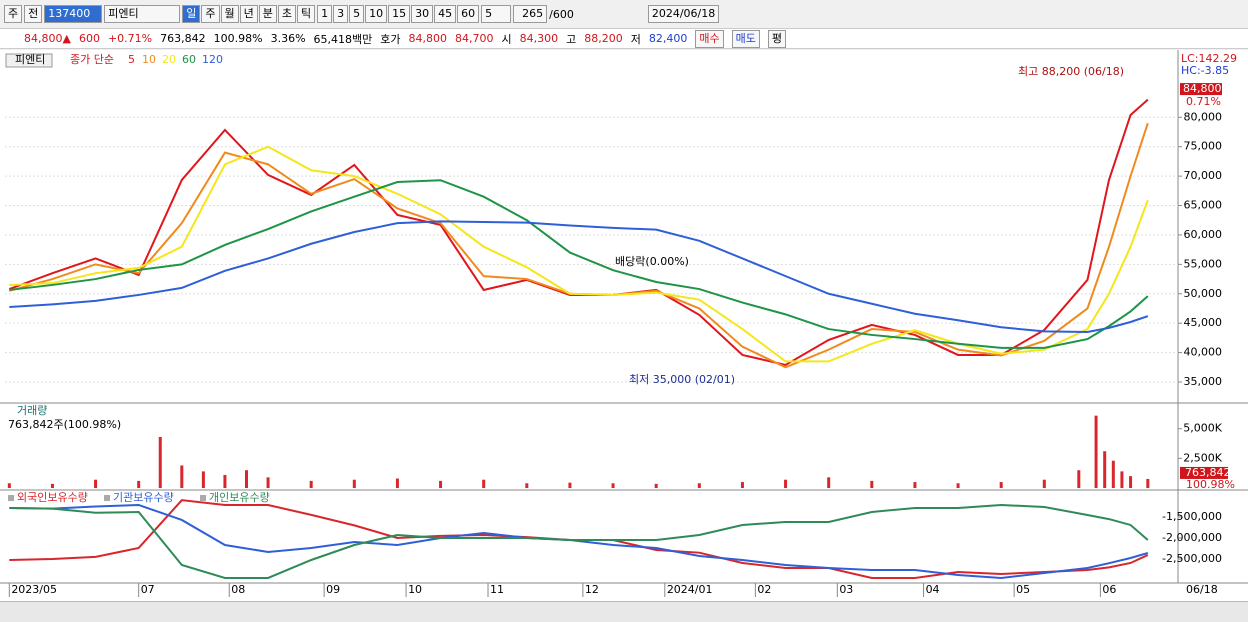  I want to click on open-label: 시, so click(506, 39).